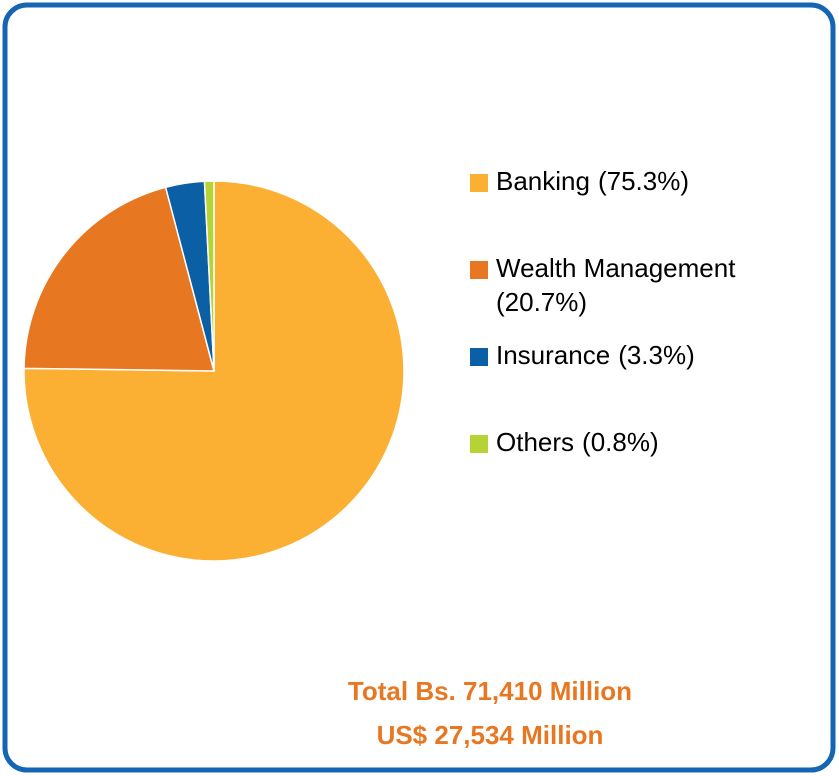 This screenshot has width=839, height=776. I want to click on legend-value: (3.3%), so click(656, 355).